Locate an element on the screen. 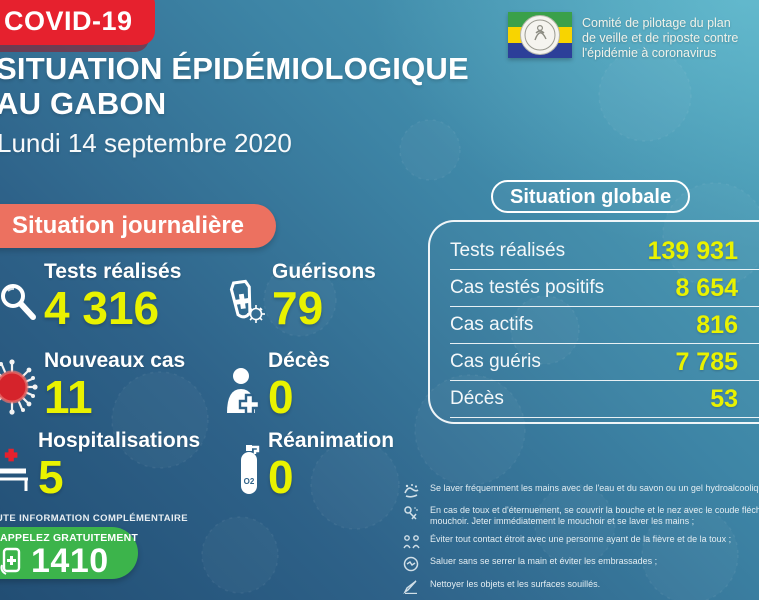 The height and width of the screenshot is (600, 759). stat-value: 79 is located at coordinates (298, 308).